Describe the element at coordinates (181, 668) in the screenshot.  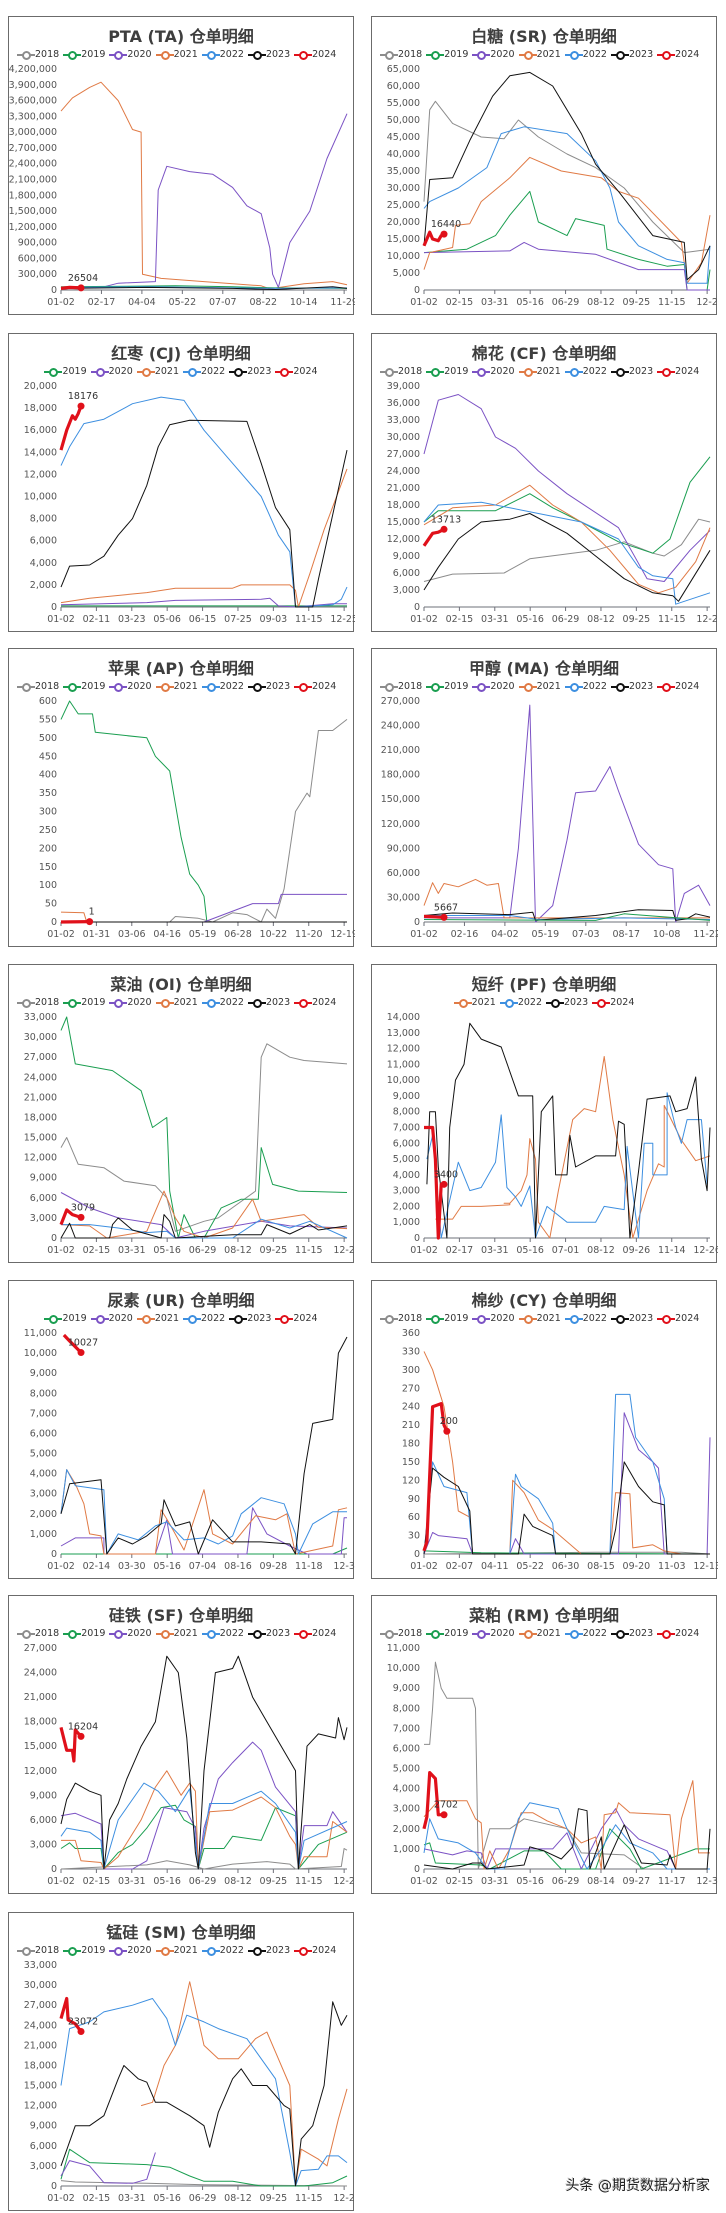
I see `chart-title: 苹果 (AP) 仓单明细` at that location.